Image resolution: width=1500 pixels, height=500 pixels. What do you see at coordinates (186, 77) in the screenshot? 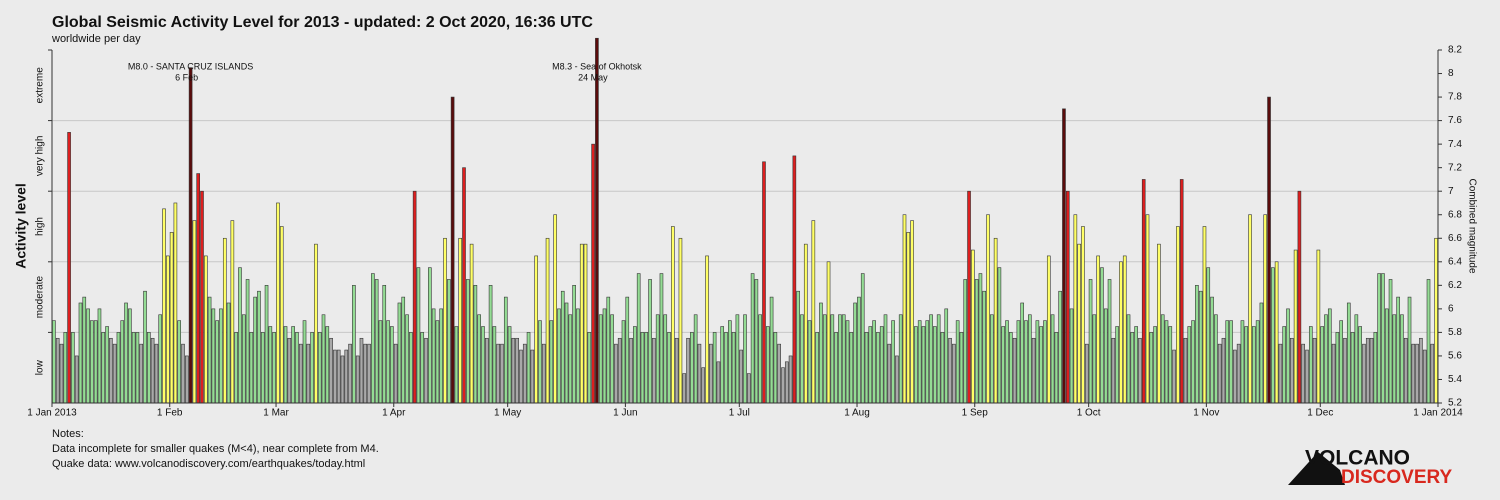
I see `annotation-date: 6 Feb` at bounding box center [186, 77].